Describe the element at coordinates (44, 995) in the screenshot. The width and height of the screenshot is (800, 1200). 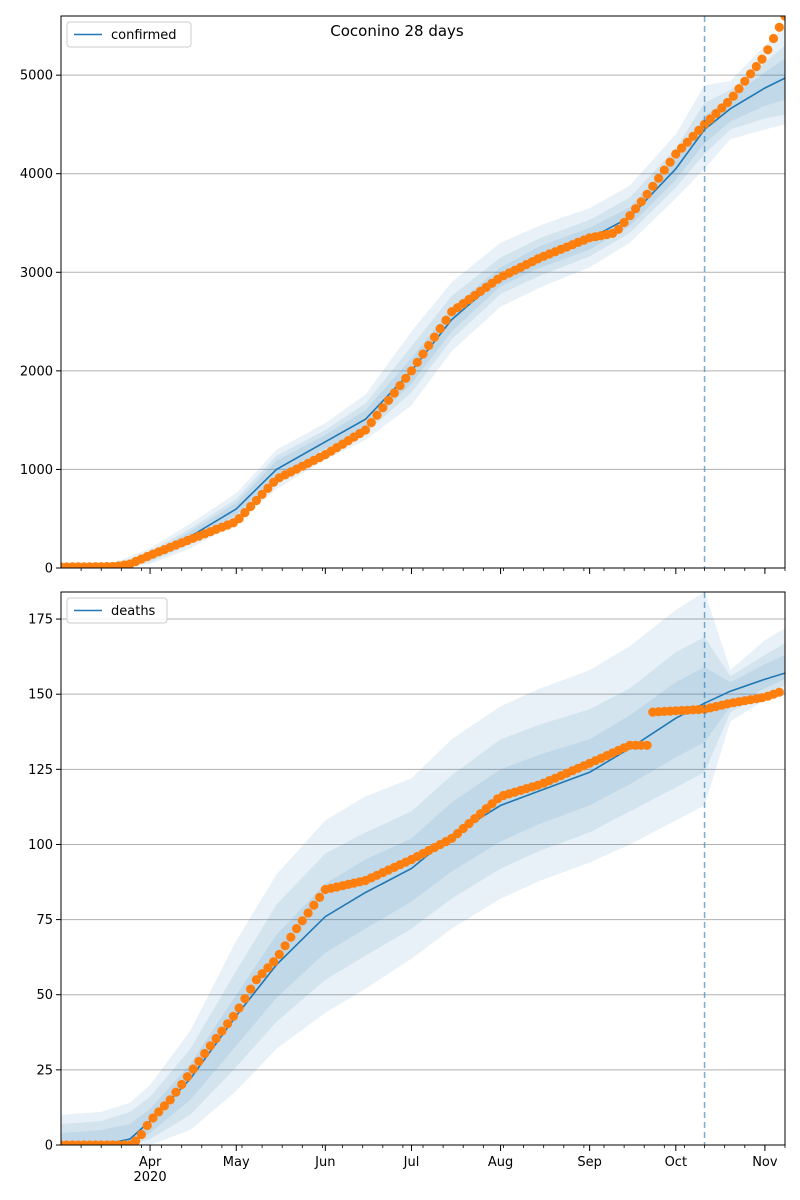
I see `y-tick-label: 50` at that location.